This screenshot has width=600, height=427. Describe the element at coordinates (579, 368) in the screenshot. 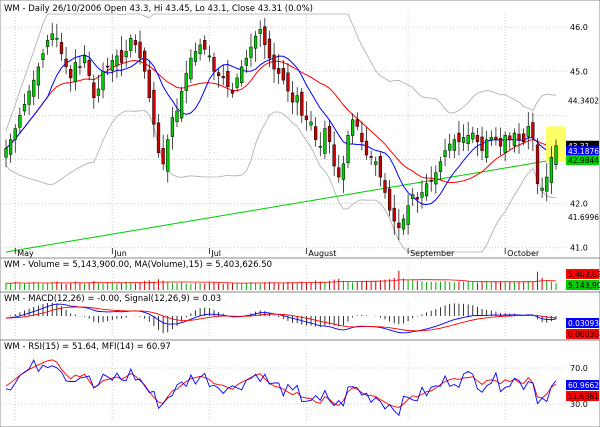

I see `y-tick-label: 70.0` at that location.